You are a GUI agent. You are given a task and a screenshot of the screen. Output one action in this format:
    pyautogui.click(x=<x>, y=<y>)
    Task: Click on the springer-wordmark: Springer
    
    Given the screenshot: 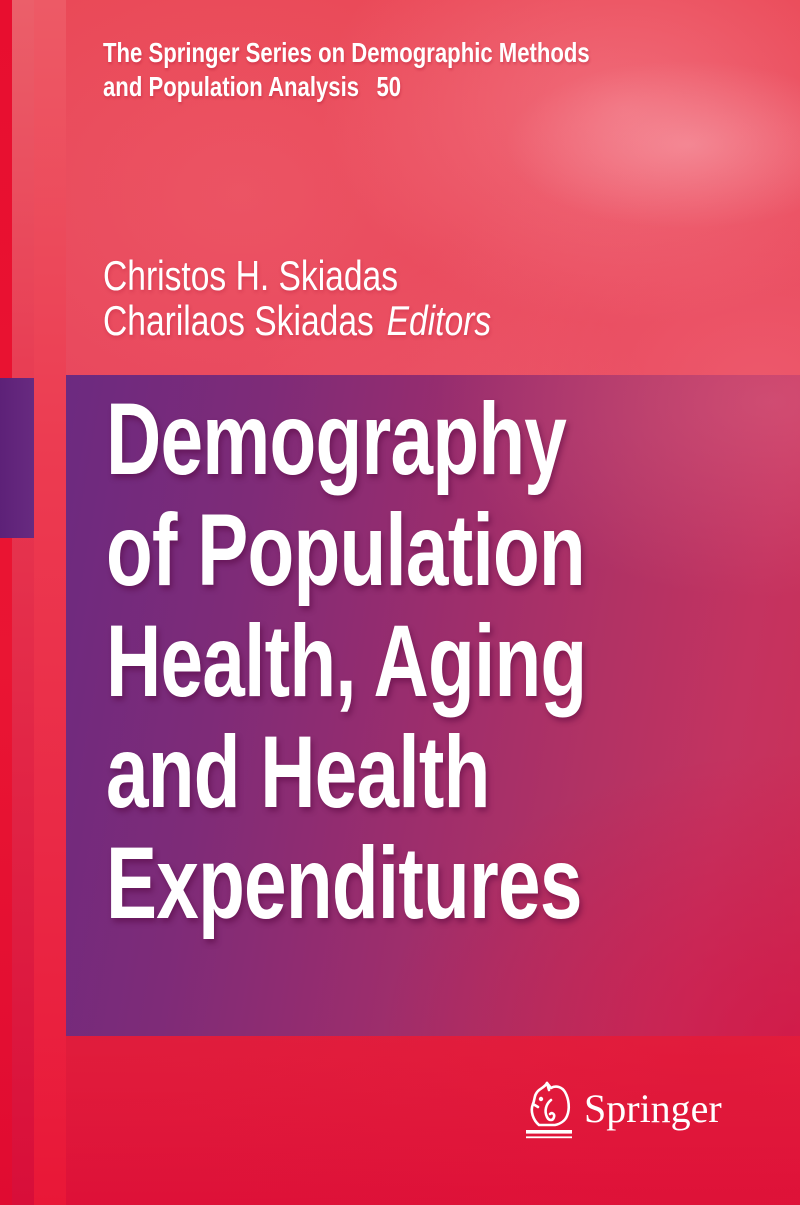 What is the action you would take?
    pyautogui.click(x=653, y=1108)
    